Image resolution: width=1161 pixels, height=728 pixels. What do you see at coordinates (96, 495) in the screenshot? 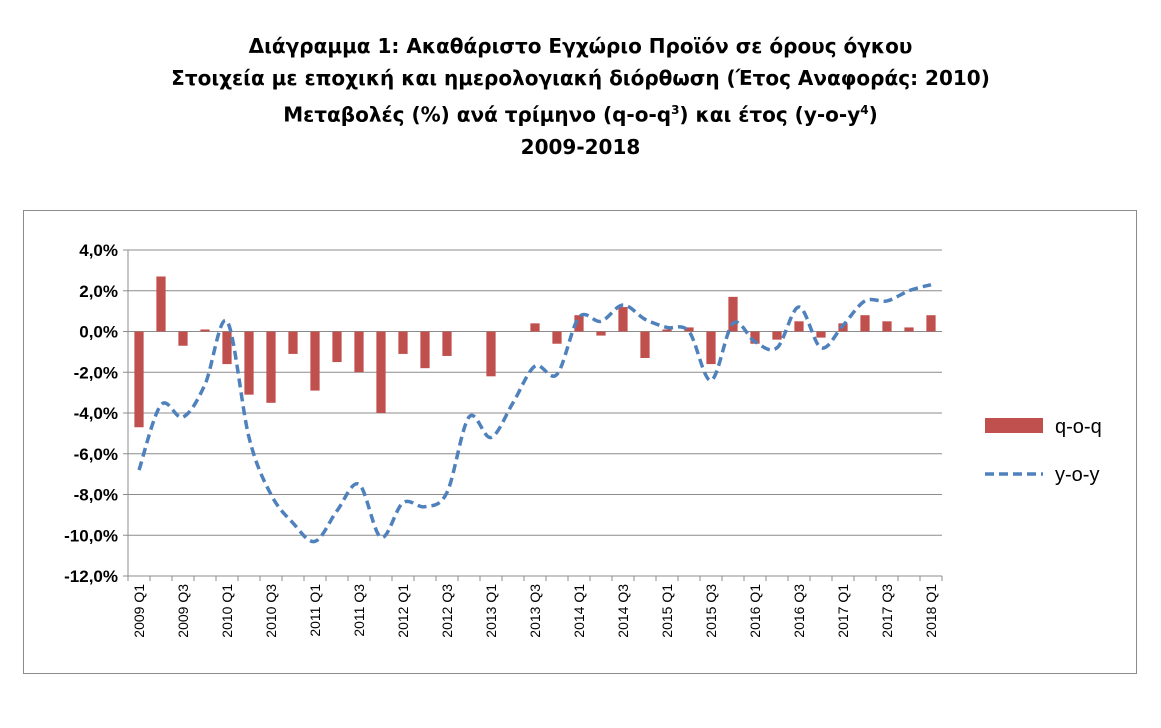
I see `y-tick-label: -8,0%` at bounding box center [96, 495].